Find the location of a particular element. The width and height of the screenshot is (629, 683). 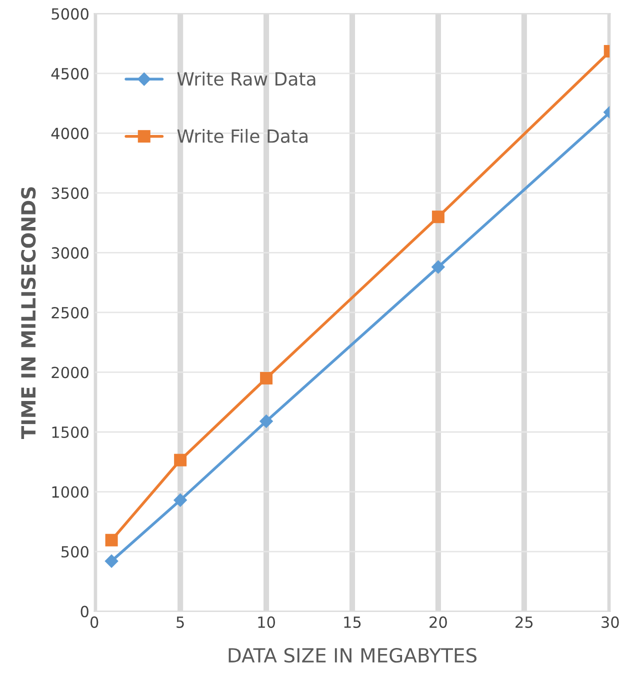

x-tick-label: 20 is located at coordinates (438, 622).